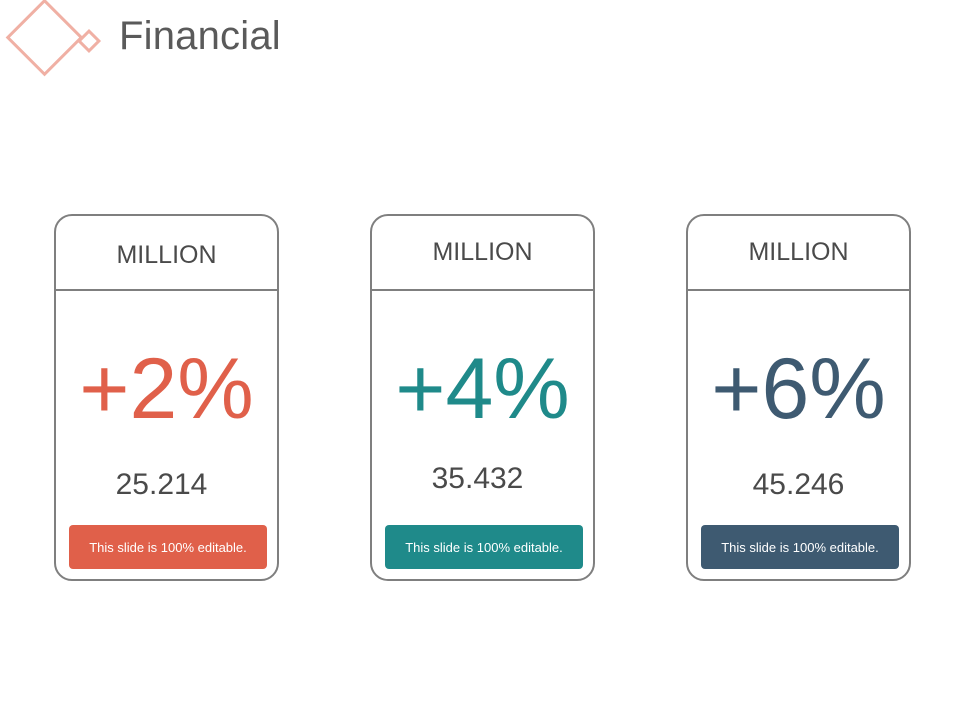  Describe the element at coordinates (798, 389) in the screenshot. I see `percent-value: +6%` at that location.